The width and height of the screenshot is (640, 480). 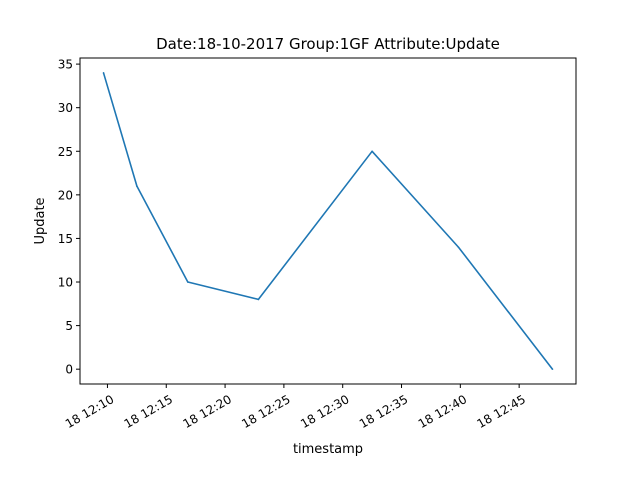 What do you see at coordinates (65, 65) in the screenshot?
I see `y-tick-label: 35` at bounding box center [65, 65].